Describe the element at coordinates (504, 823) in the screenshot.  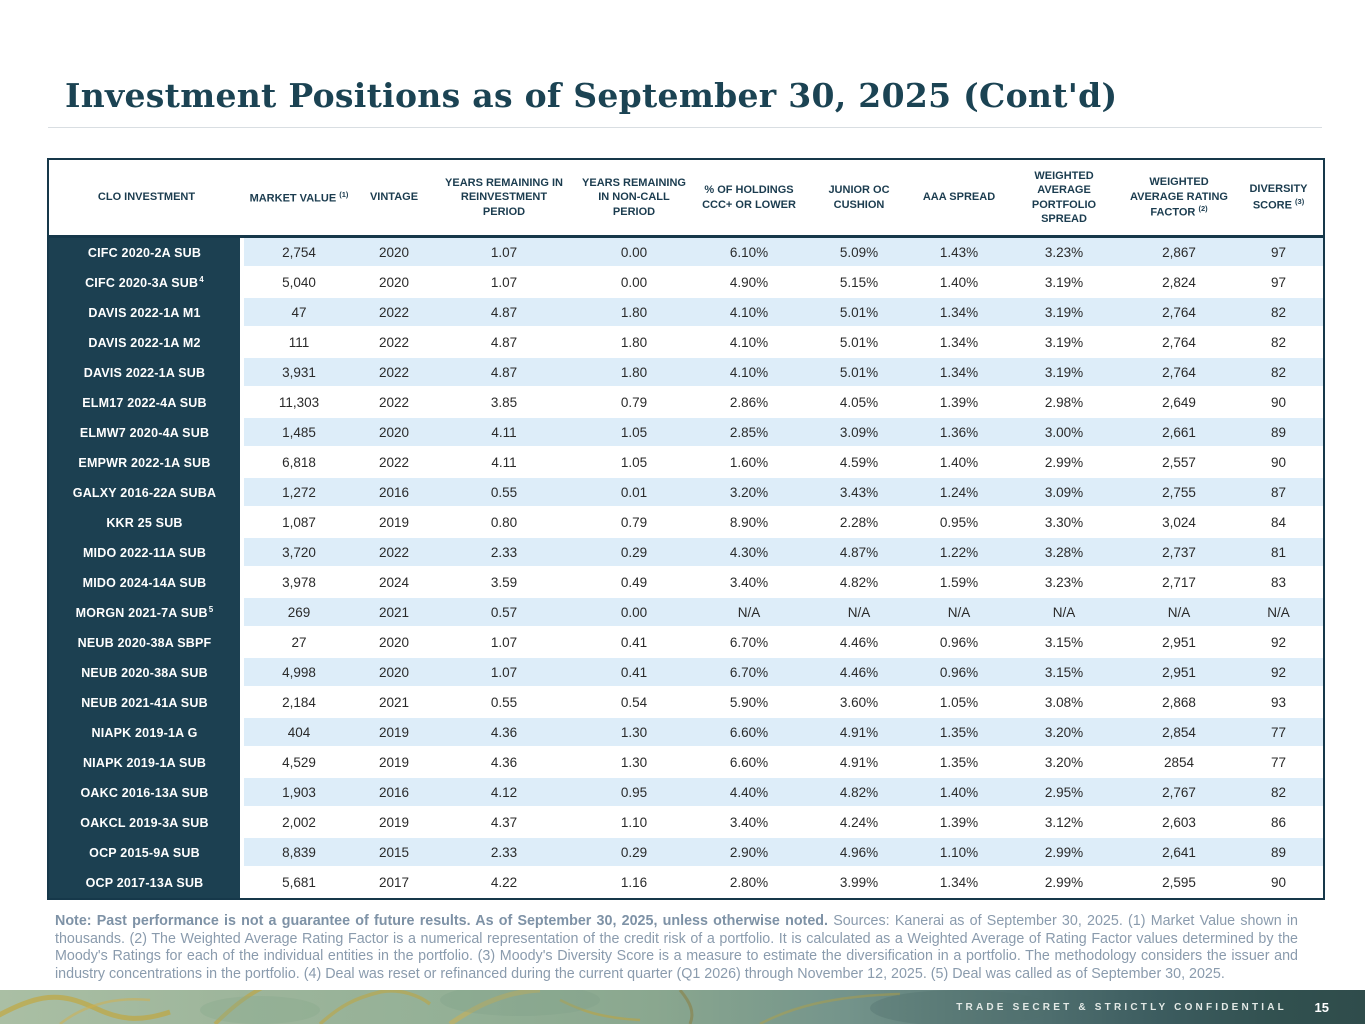
I see `table-cell: 4.37` at that location.